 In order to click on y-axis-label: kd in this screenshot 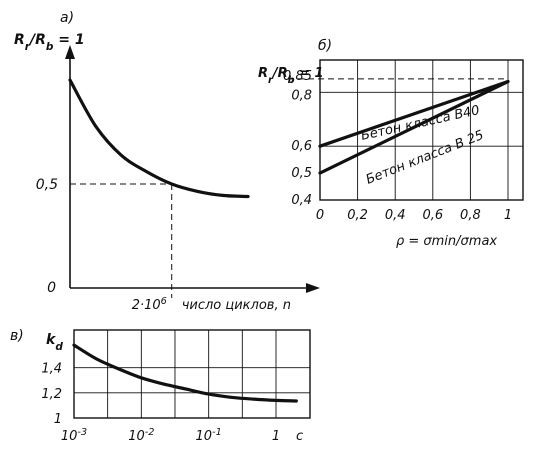, I will do `click(54, 342)`.